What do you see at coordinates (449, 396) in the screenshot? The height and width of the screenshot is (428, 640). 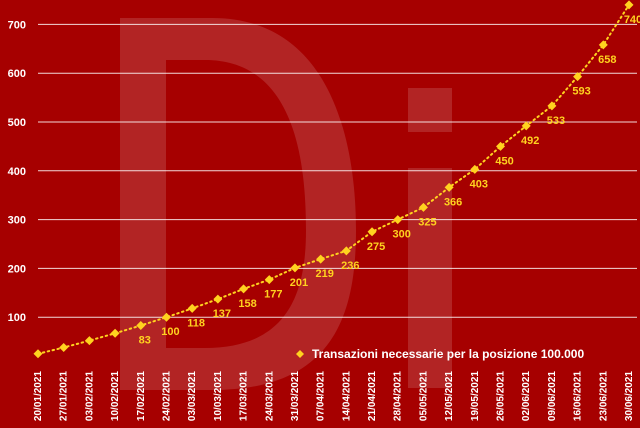 I see `x-tick-label: 12/05/2021` at bounding box center [449, 396].